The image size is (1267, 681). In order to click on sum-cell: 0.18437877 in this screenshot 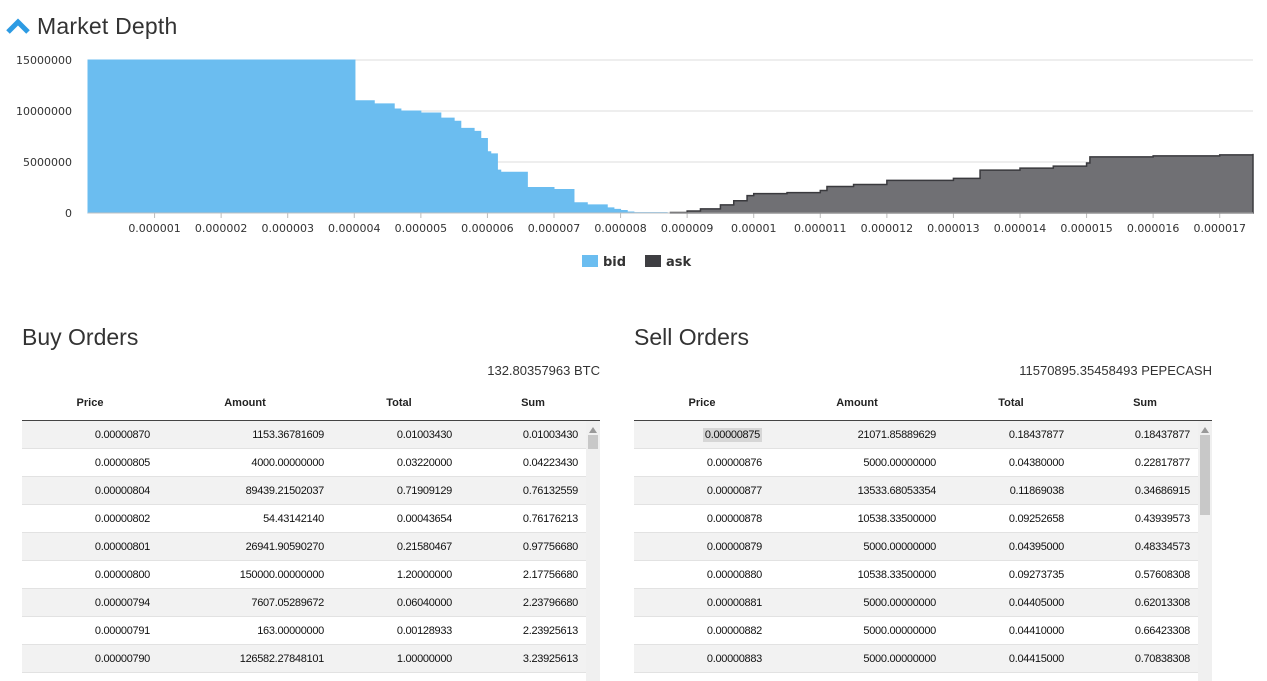, I will do `click(1145, 435)`.